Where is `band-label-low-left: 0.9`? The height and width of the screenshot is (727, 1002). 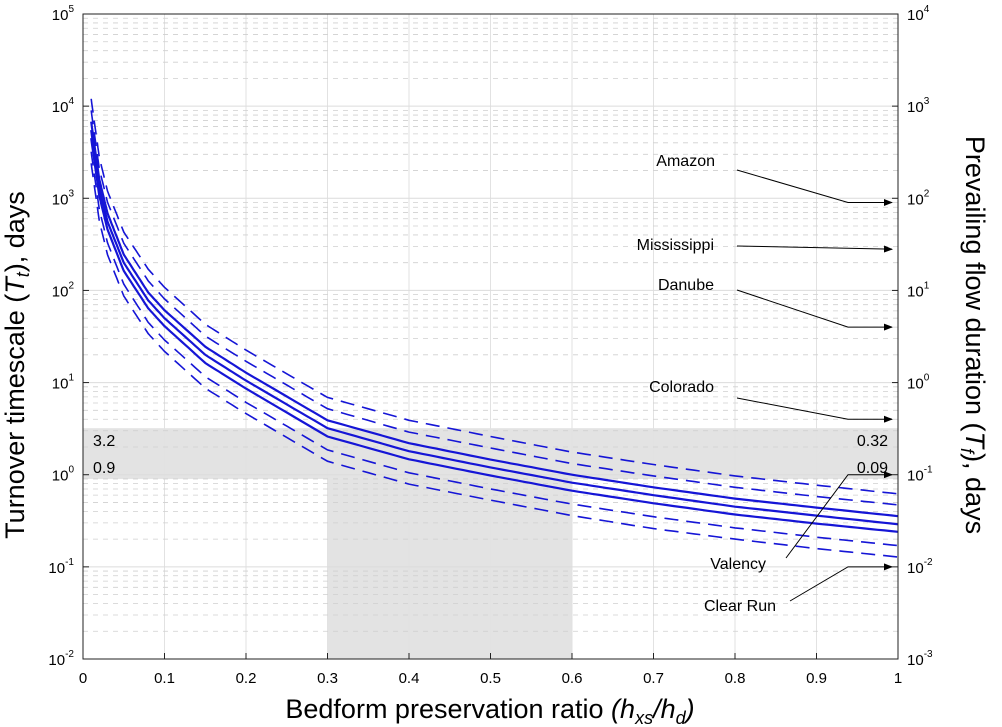
band-label-low-left: 0.9 is located at coordinates (104, 468).